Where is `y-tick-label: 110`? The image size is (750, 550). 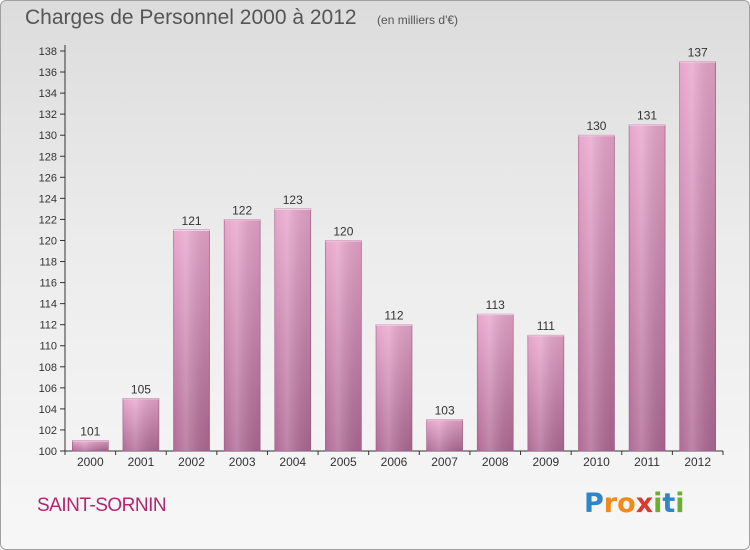 y-tick-label: 110 is located at coordinates (48, 347).